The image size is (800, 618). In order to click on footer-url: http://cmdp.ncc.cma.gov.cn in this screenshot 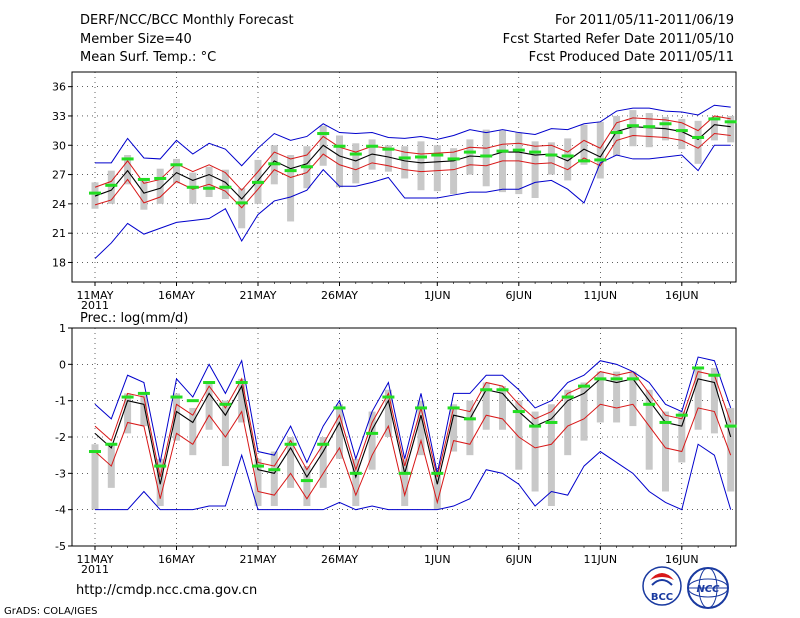, I will do `click(166, 590)`.